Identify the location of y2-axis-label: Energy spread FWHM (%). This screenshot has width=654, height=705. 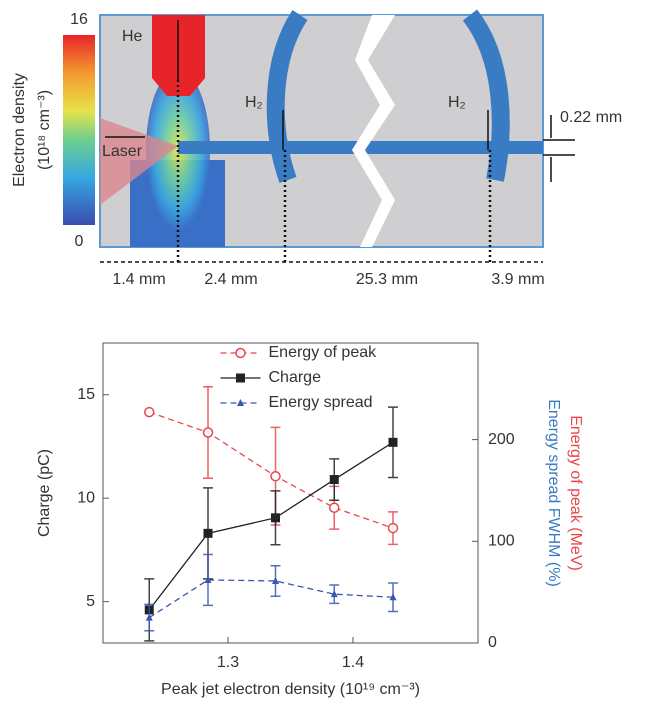
(553, 493).